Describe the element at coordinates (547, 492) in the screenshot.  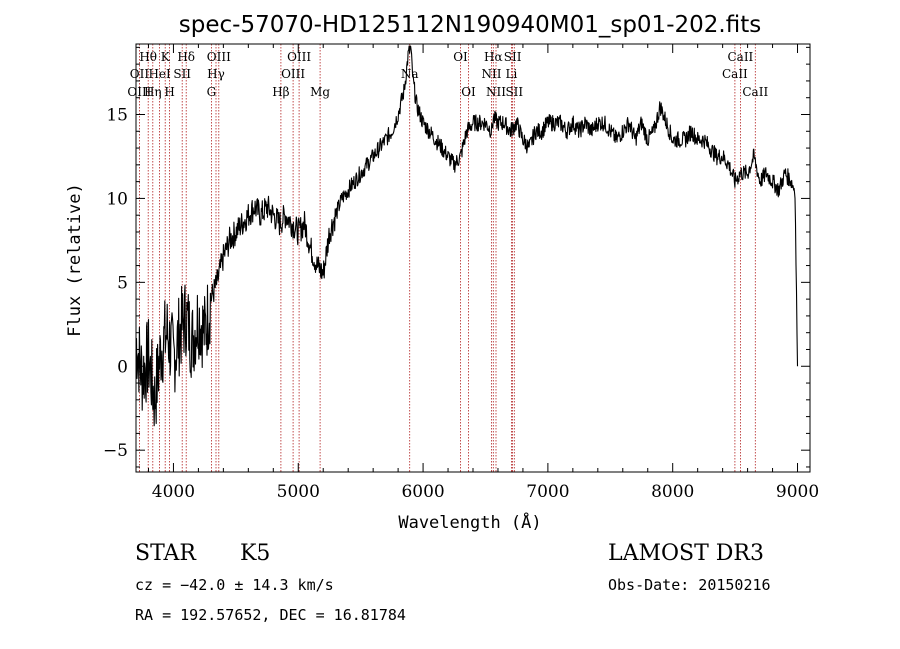
I see `x-tick-label: 7000` at that location.